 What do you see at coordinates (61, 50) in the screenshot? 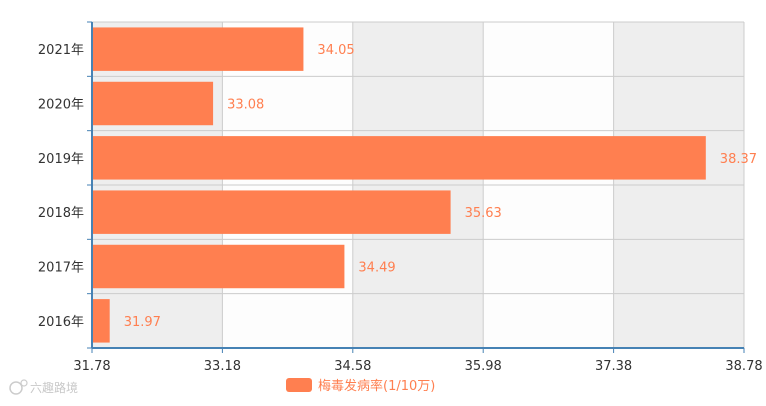
I see `y-tick-label: 2021年` at bounding box center [61, 50].